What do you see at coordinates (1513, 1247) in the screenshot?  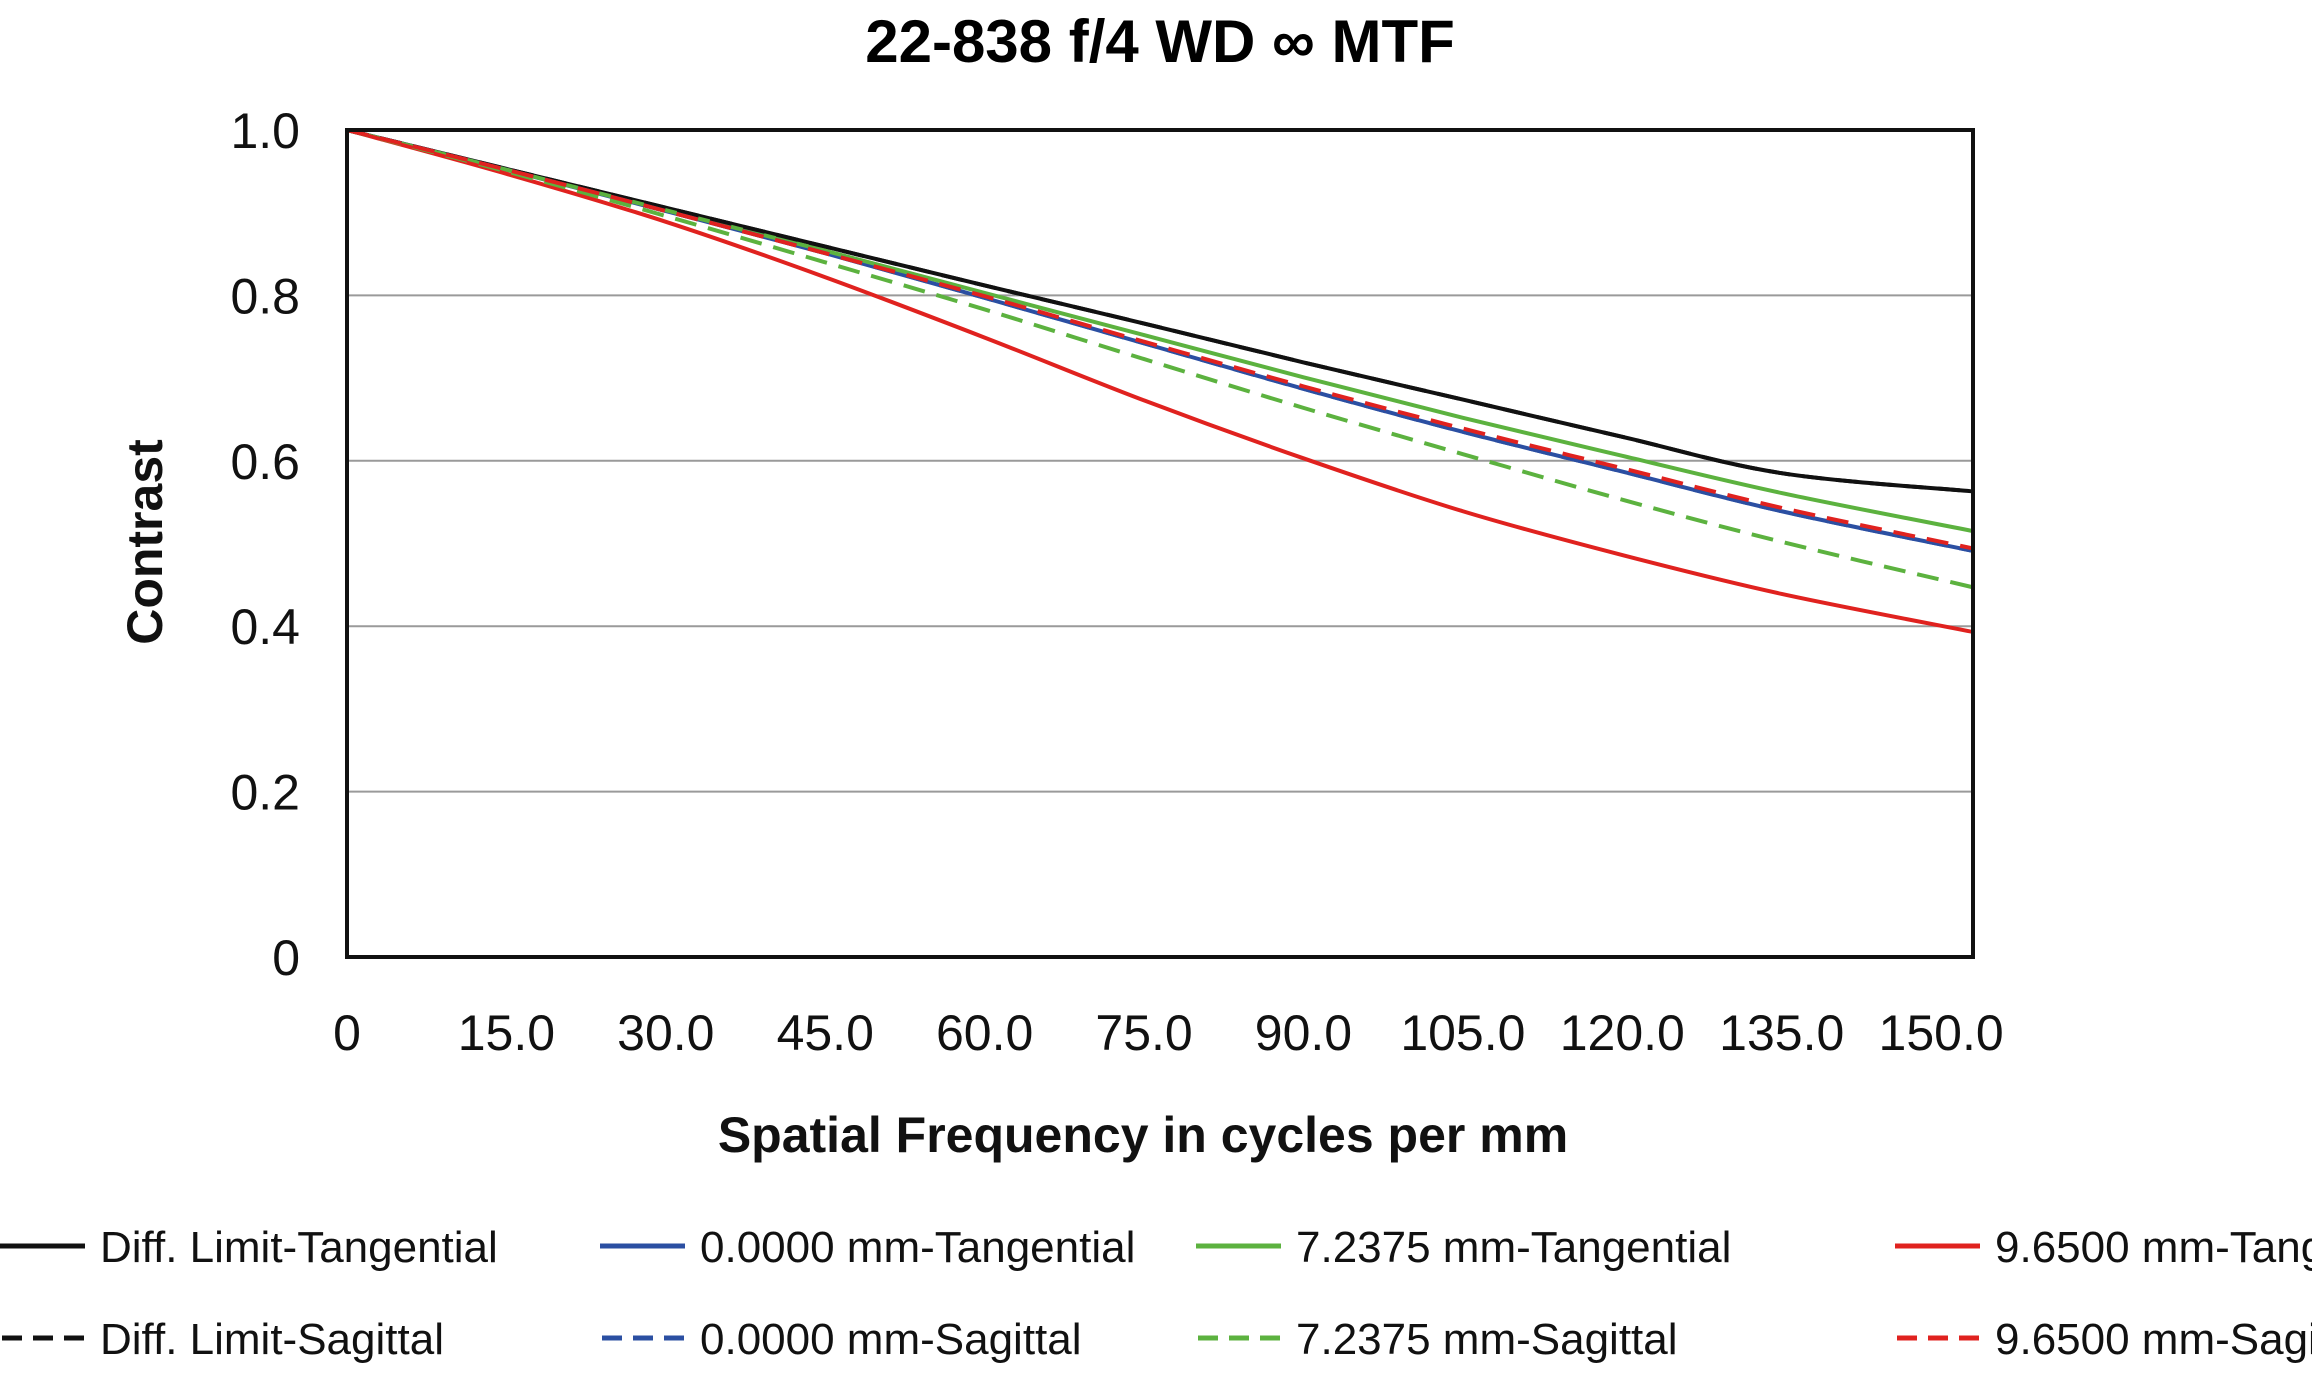 I see `legend-label: 7.2375 mm-Tangential` at bounding box center [1513, 1247].